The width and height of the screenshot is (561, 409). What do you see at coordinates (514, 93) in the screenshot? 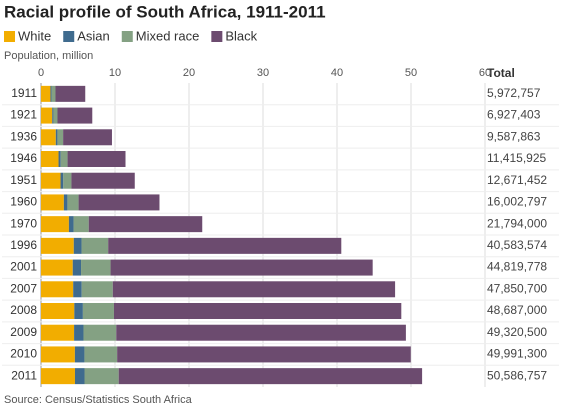
I see `total-label: 5,972,757` at bounding box center [514, 93].